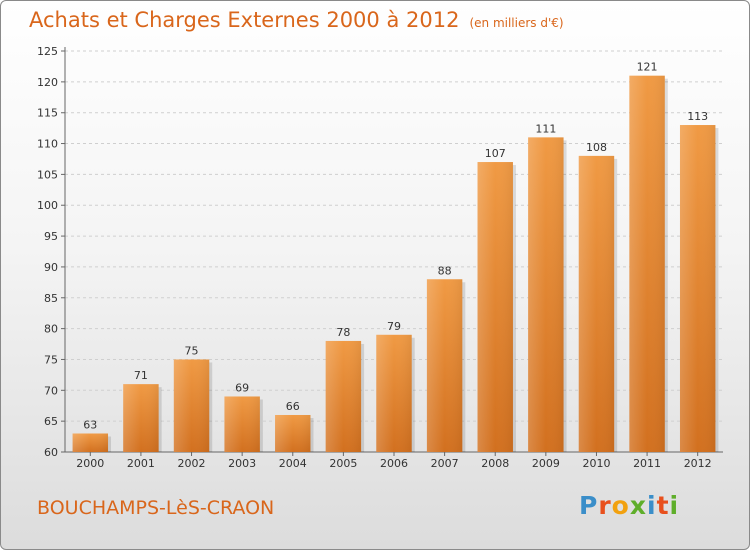 This screenshot has width=750, height=550. What do you see at coordinates (242, 387) in the screenshot?
I see `bar-value-label: 69` at bounding box center [242, 387].